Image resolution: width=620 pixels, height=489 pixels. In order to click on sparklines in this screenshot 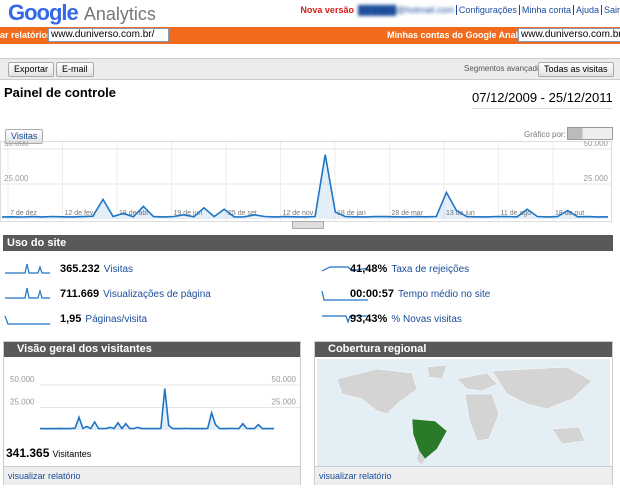, I will do `click(186, 294)`.